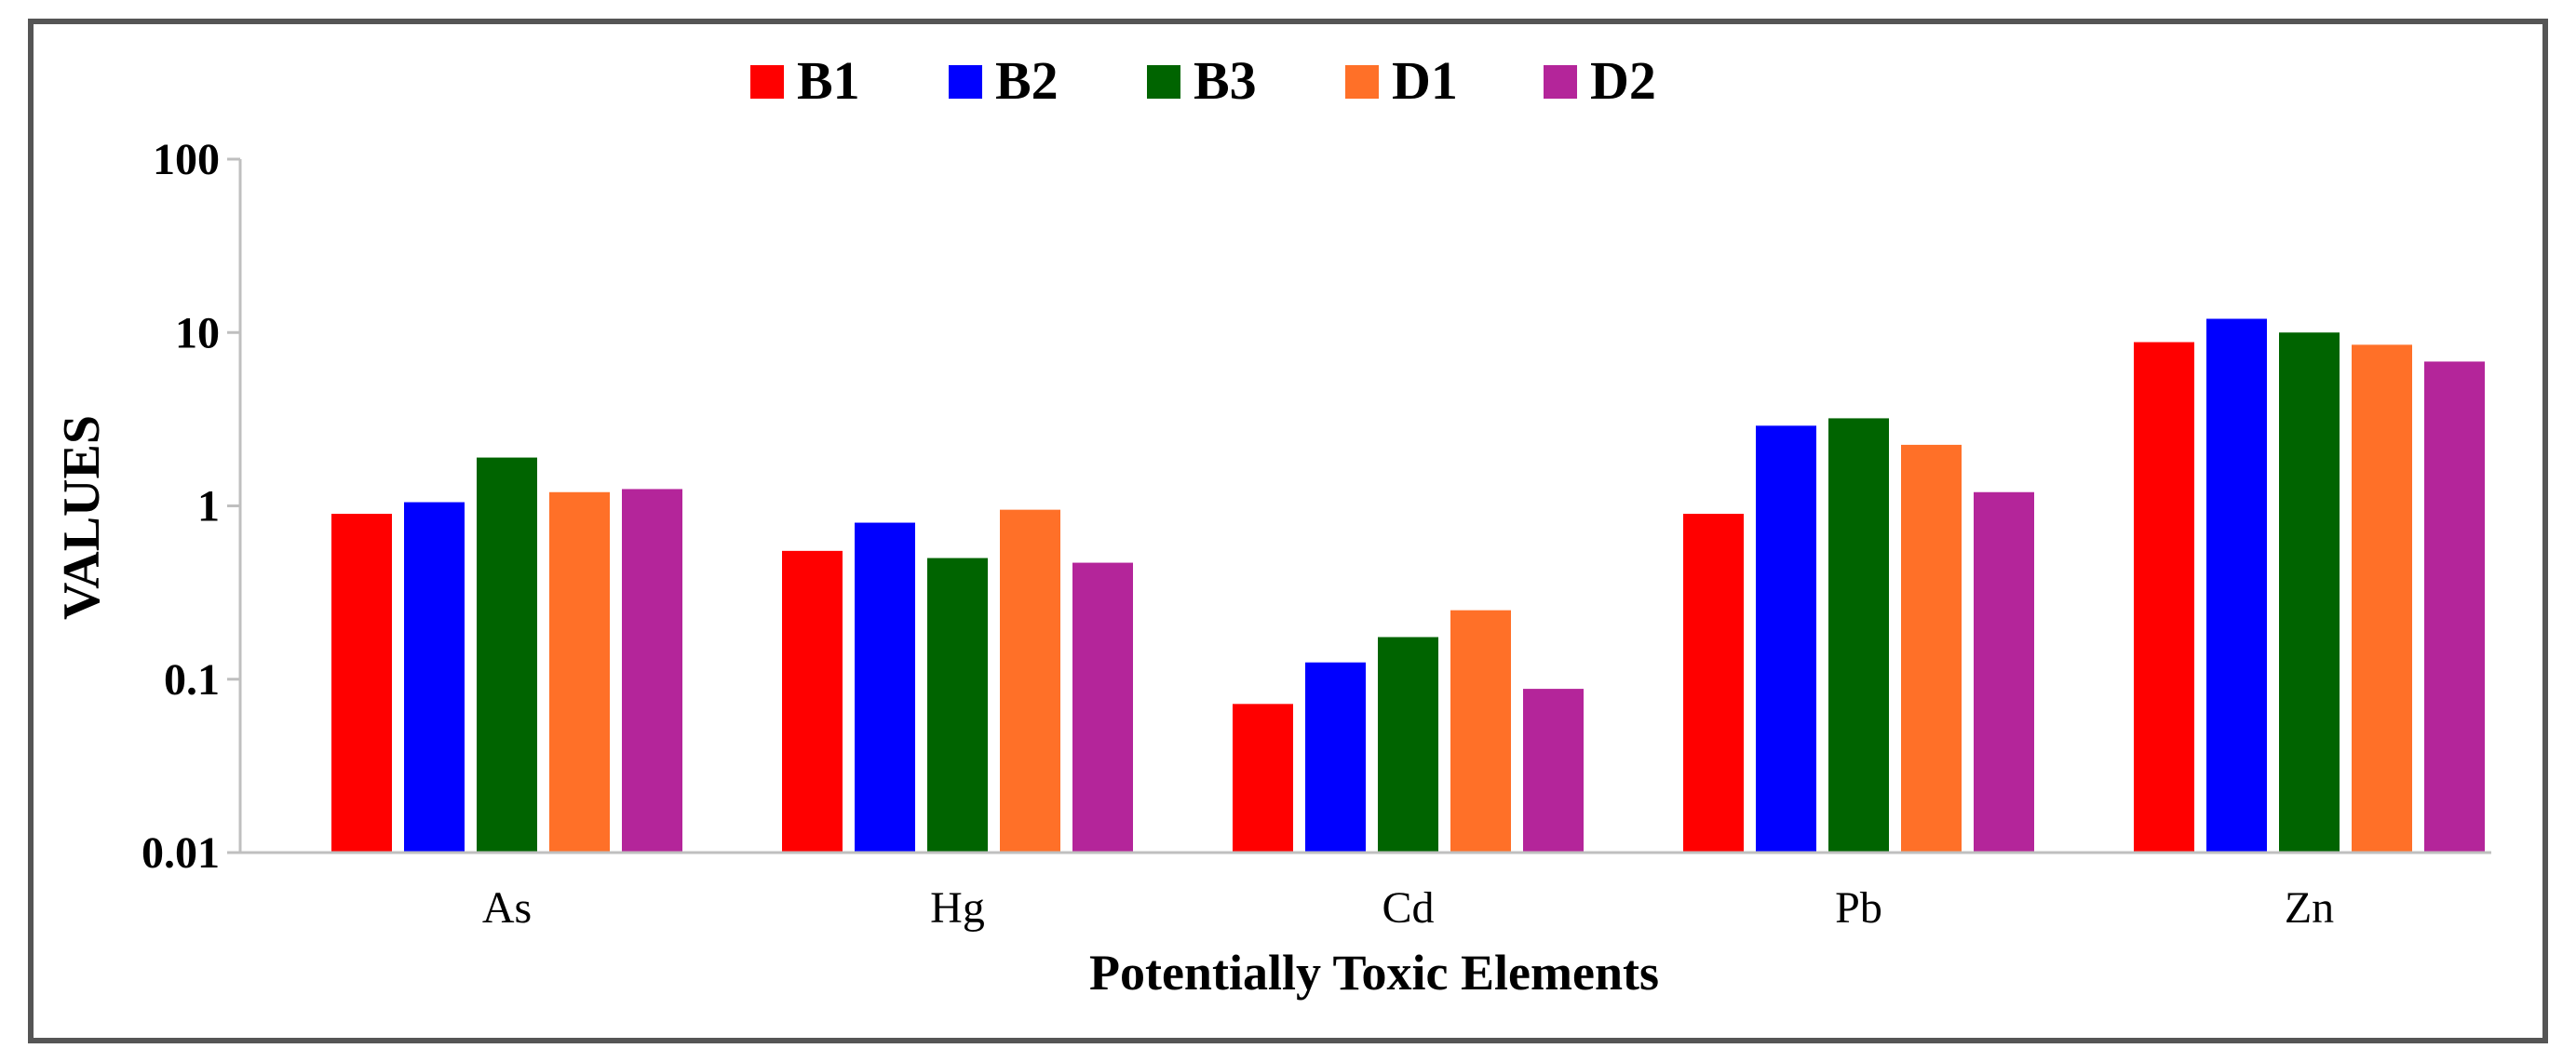 The height and width of the screenshot is (1062, 2576). Describe the element at coordinates (361, 683) in the screenshot. I see `bar-b1-as` at that location.